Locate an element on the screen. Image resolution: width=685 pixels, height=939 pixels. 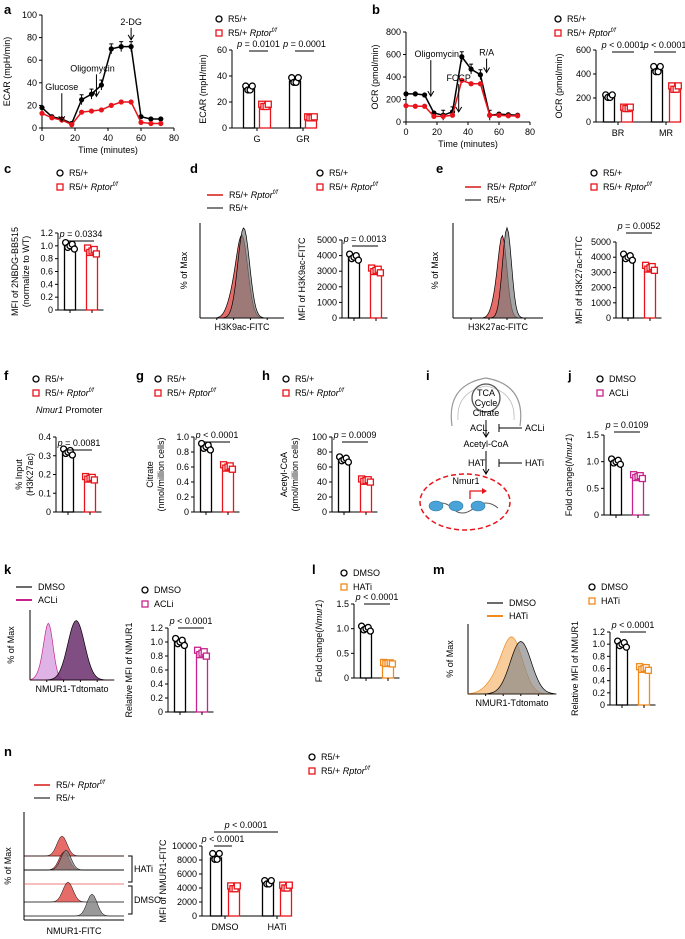
panel-a-line-y-tick-label: 0 is located at coordinates (34, 128).